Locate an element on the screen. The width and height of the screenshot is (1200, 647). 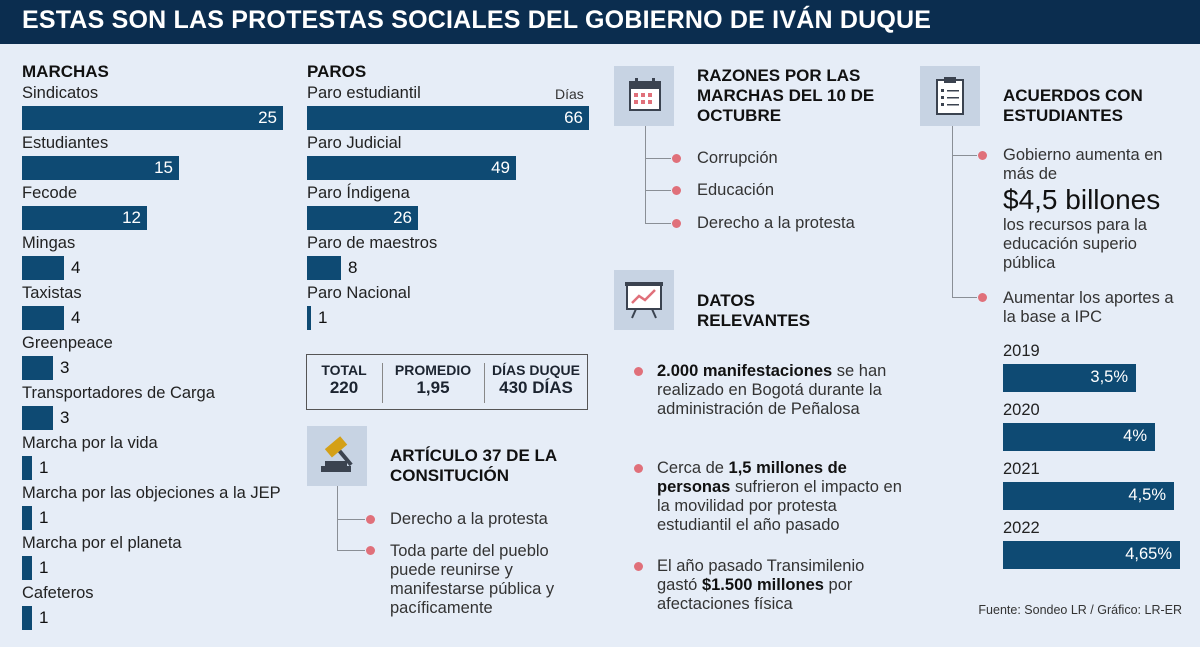
acuerdo-1-pre: Gobierno aumenta en más de is located at coordinates (1083, 164).